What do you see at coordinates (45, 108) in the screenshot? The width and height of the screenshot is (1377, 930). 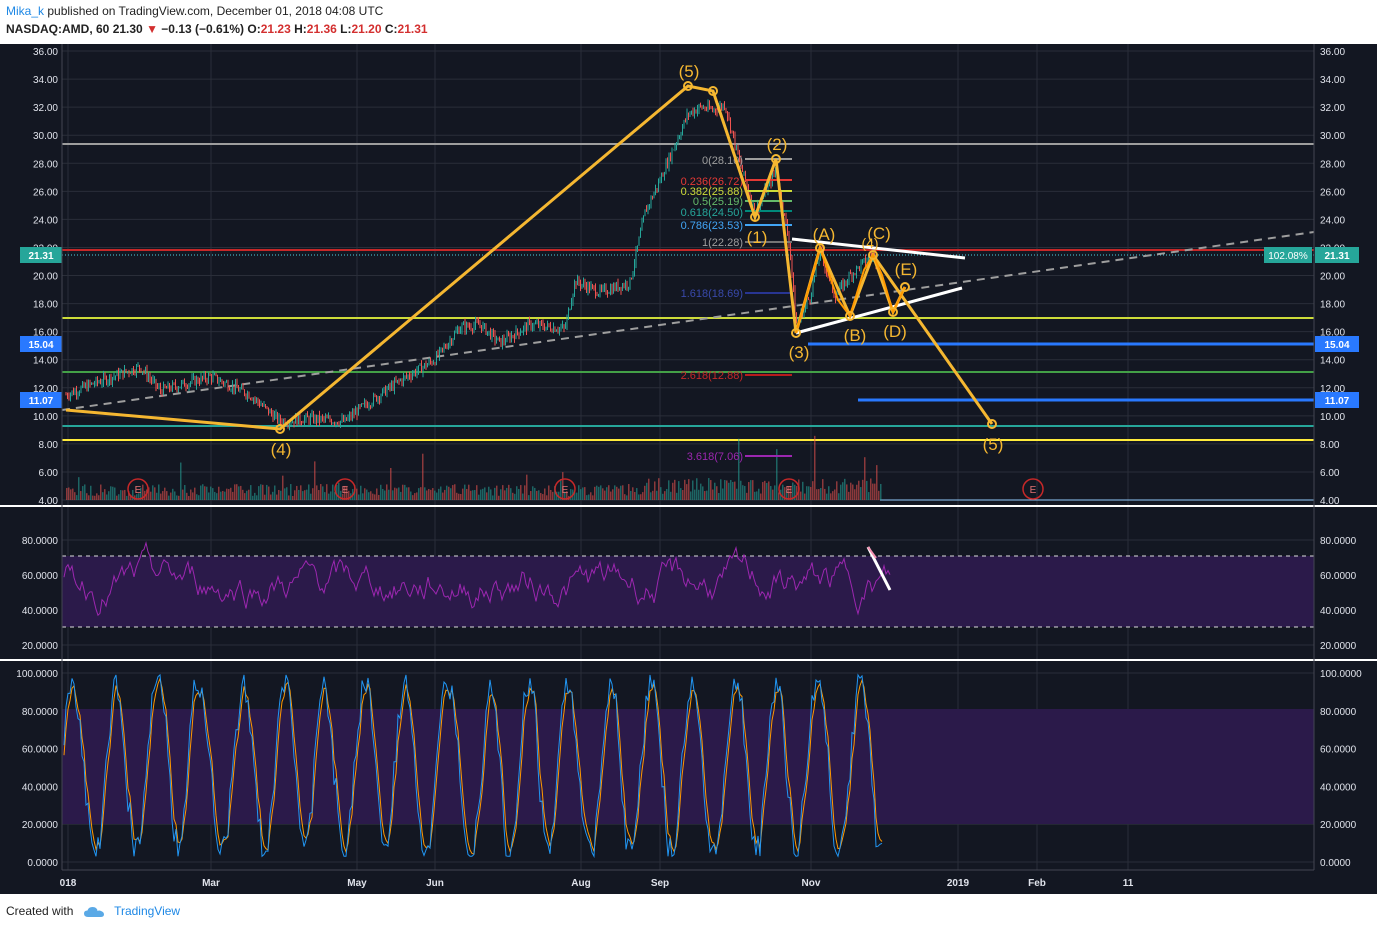 I see `price-tick-left: 32.00` at bounding box center [45, 108].